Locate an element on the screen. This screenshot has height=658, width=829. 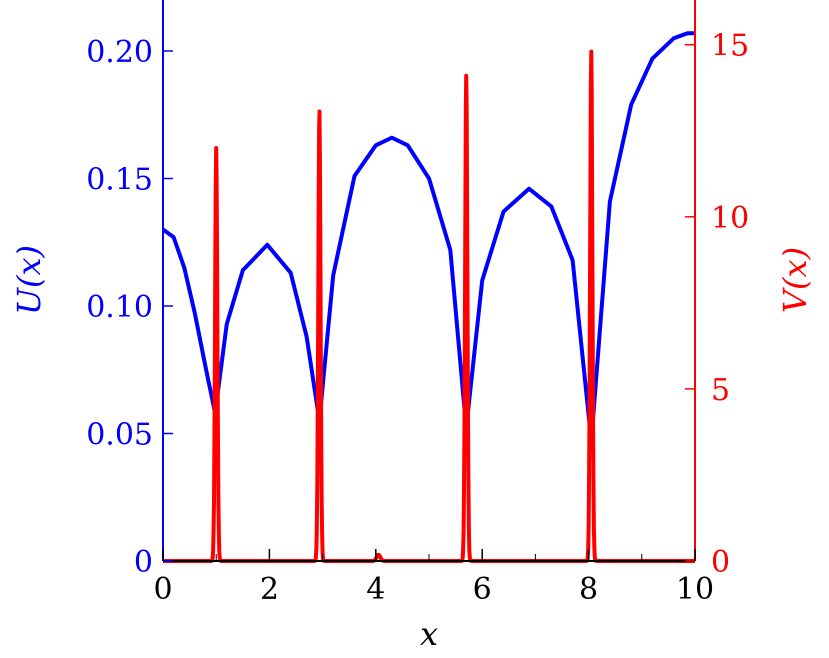
y-left-tick-label: 0 is located at coordinates (143, 562).